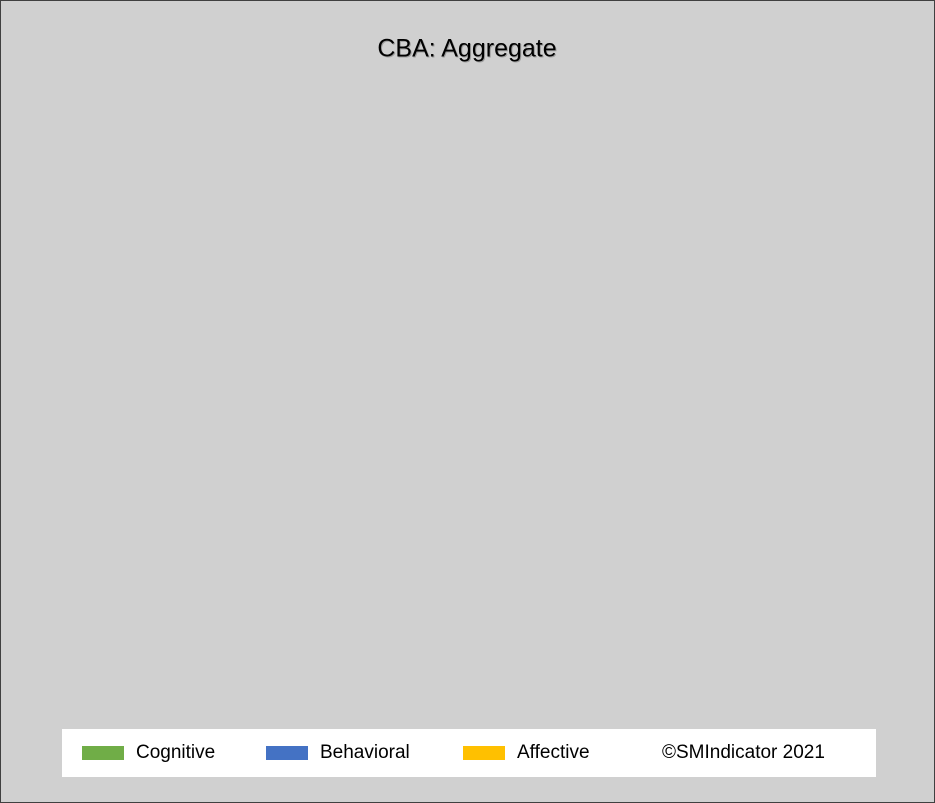  What do you see at coordinates (466, 49) in the screenshot?
I see `chart-title: CBA: Aggregate` at bounding box center [466, 49].